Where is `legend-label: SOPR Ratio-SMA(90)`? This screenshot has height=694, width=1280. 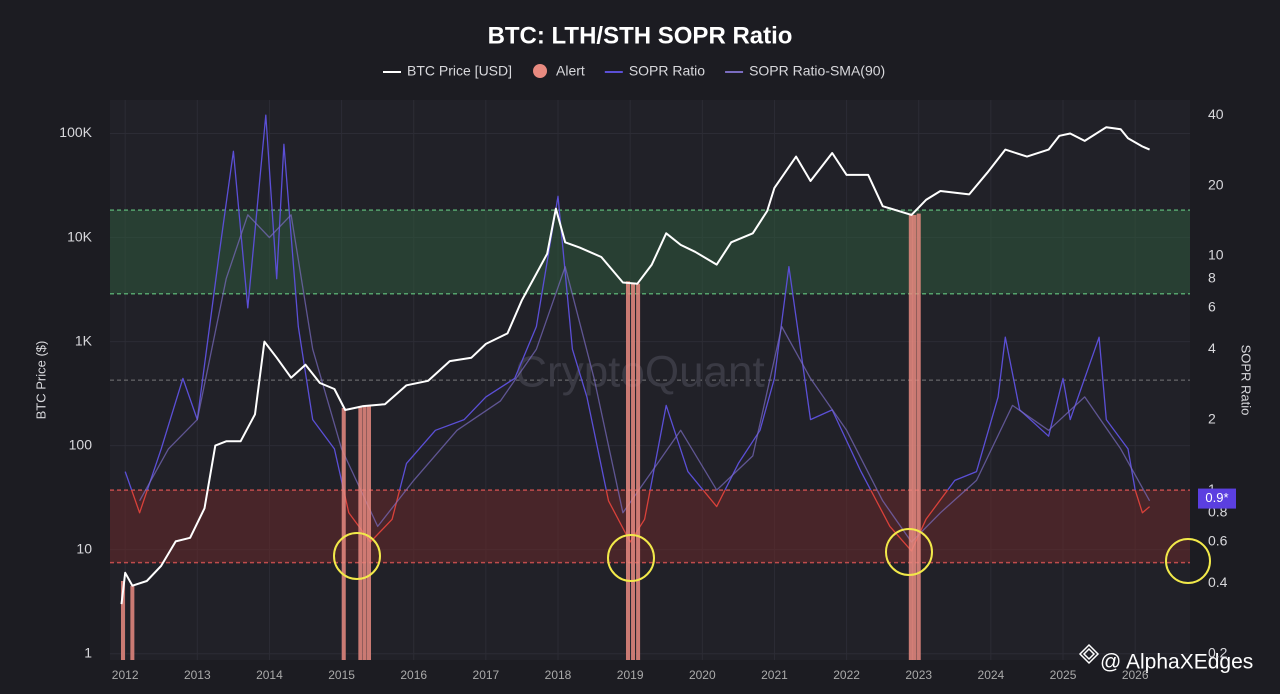
legend-label: SOPR Ratio-SMA(90) is located at coordinates (817, 71).